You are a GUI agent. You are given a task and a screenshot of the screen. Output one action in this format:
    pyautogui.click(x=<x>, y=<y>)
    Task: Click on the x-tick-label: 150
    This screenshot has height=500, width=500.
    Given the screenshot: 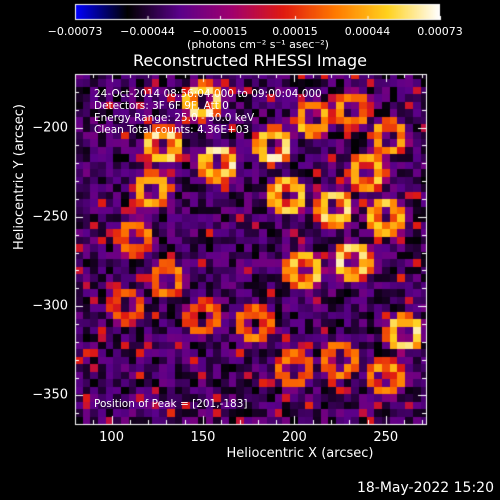 What is the action you would take?
    pyautogui.click(x=203, y=437)
    